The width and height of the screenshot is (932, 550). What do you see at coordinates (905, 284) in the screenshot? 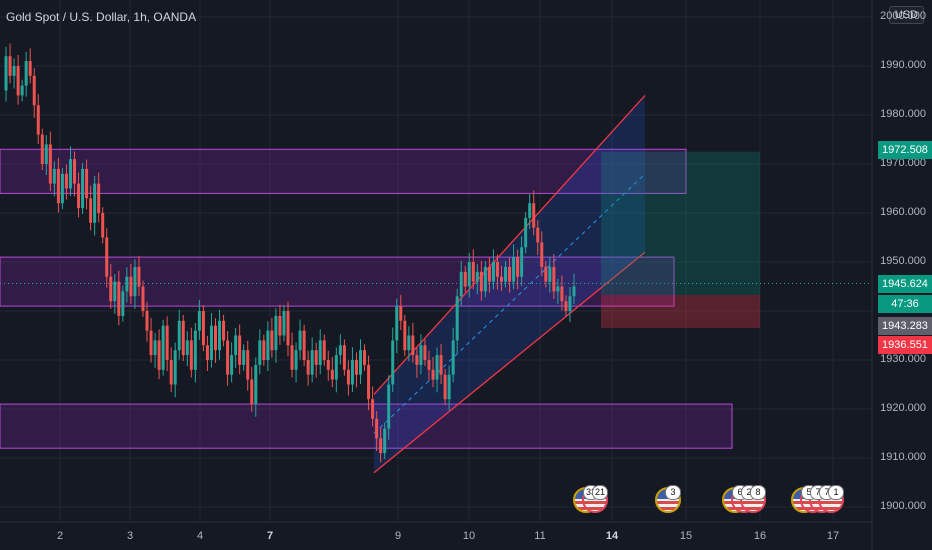
I see `price-tag: 1945.624` at bounding box center [905, 284].